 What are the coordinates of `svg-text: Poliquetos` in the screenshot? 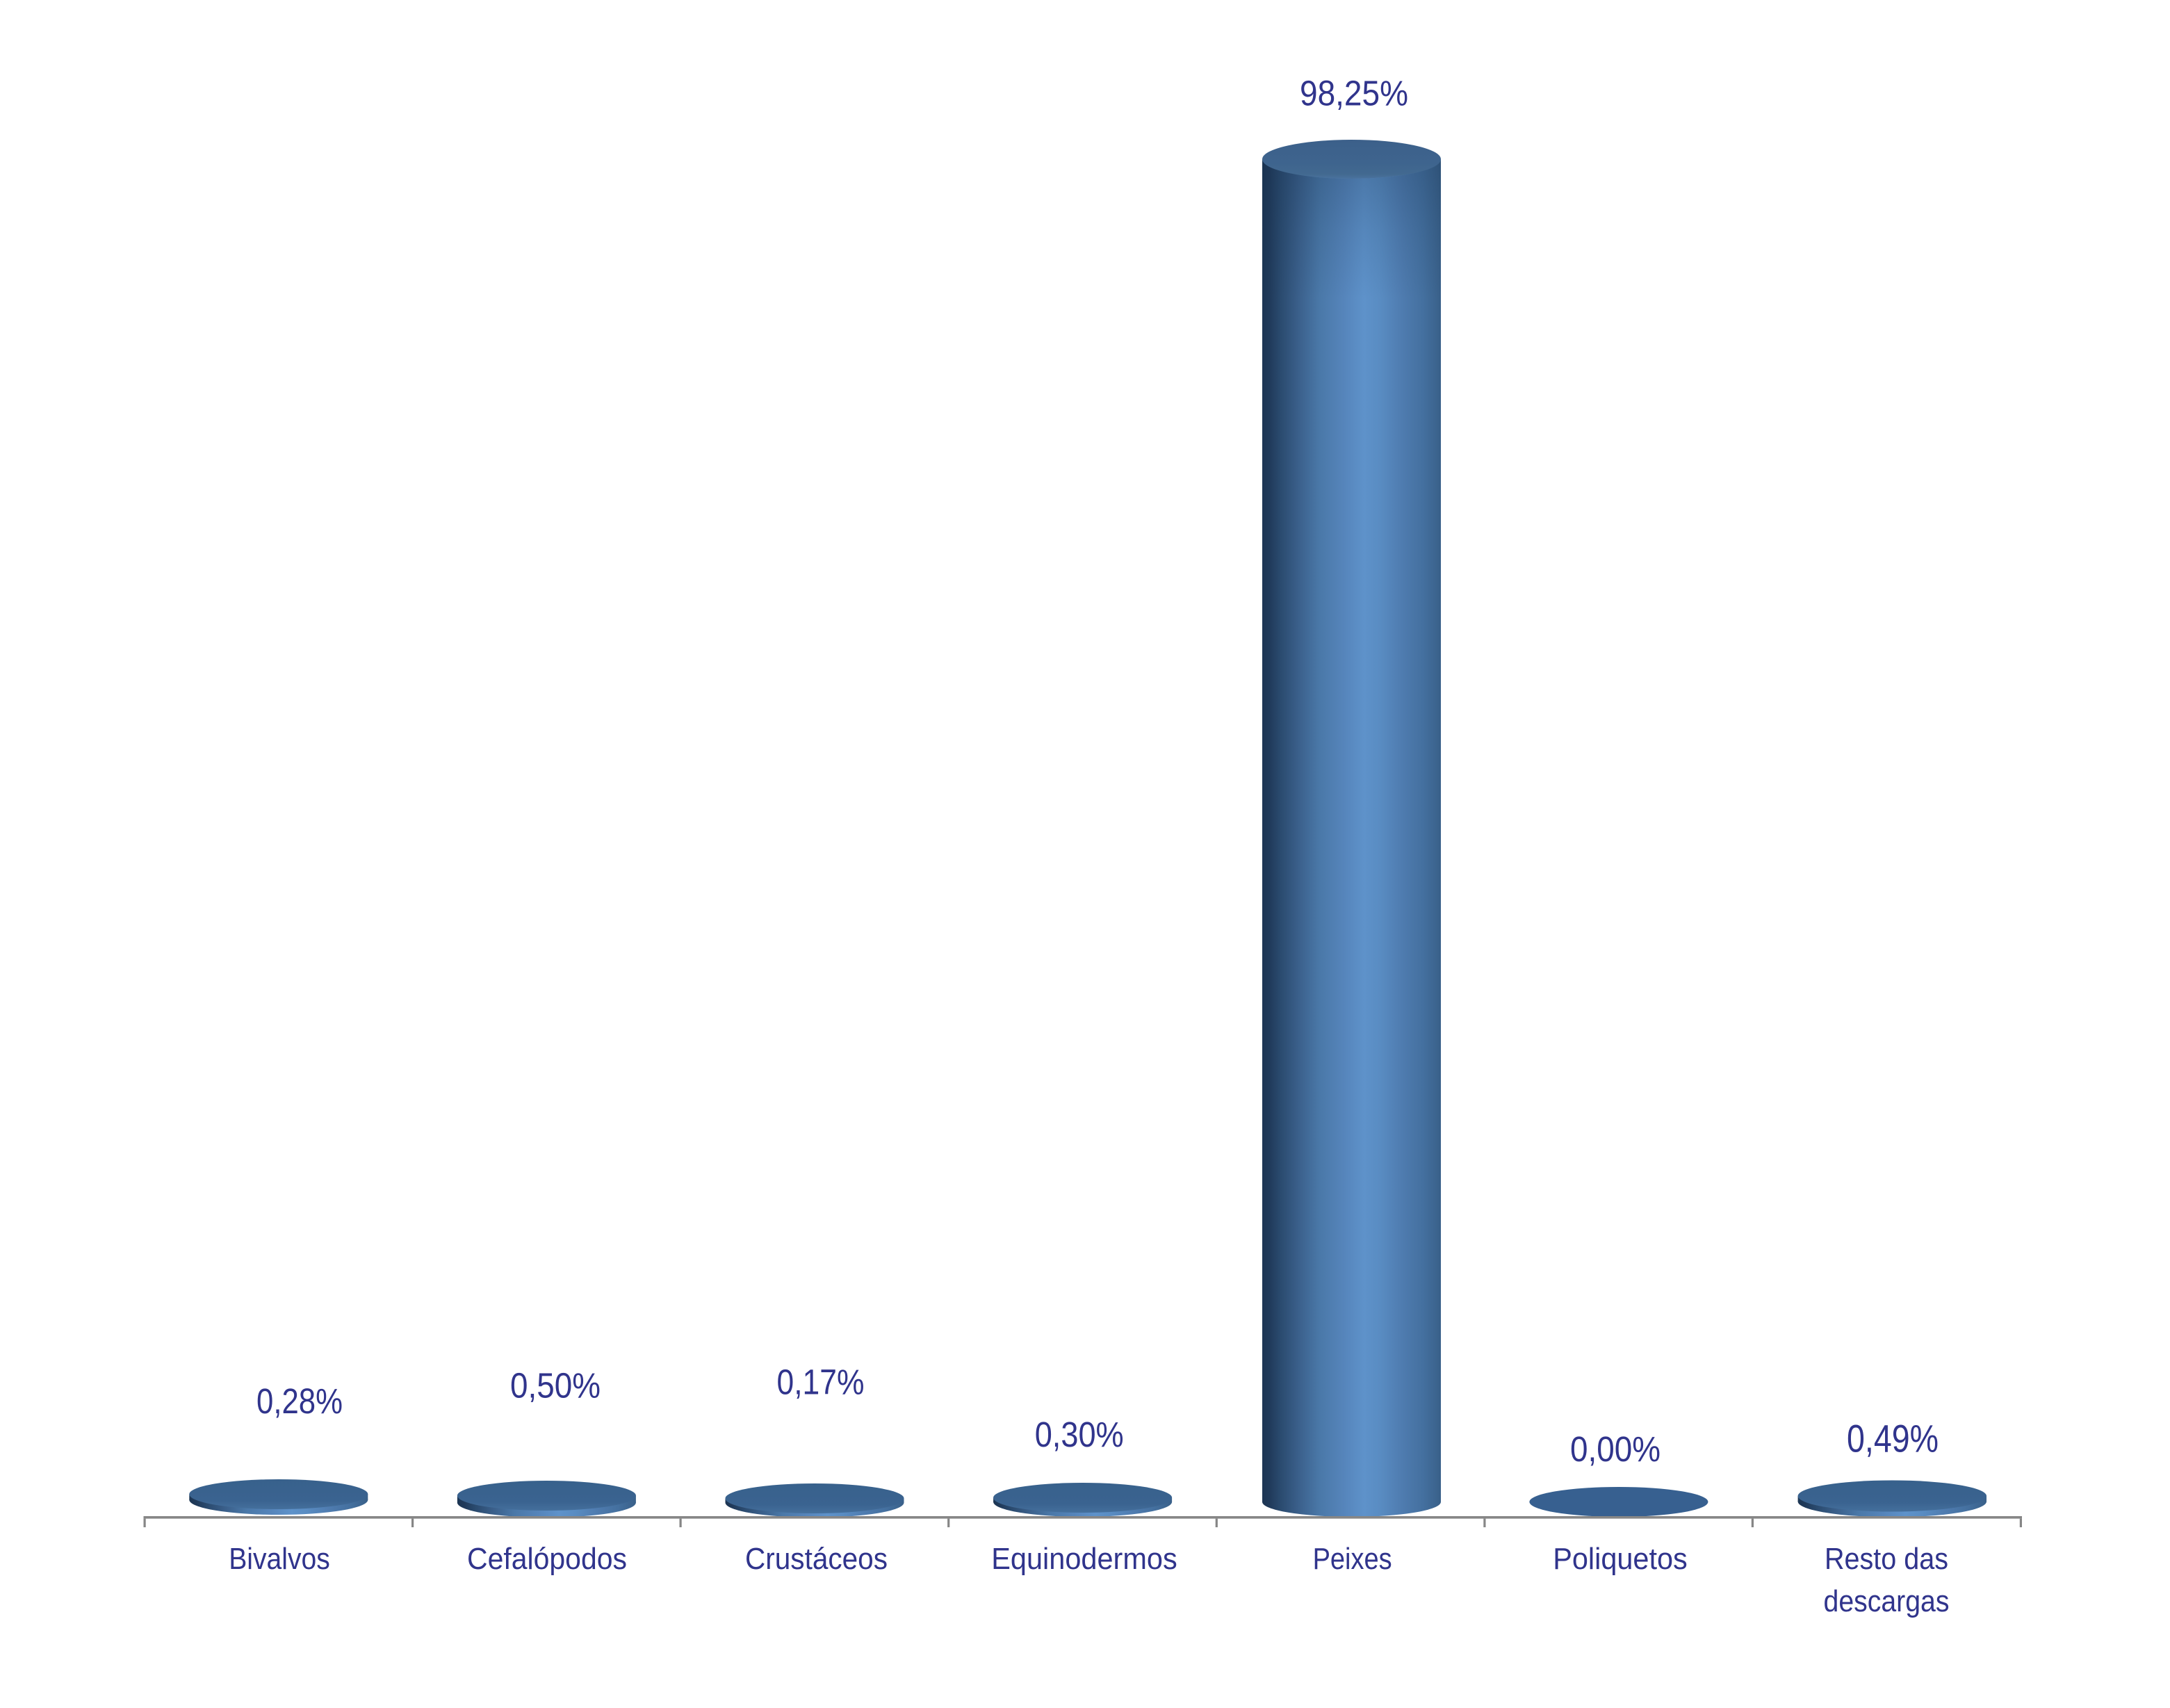 It's located at (1620, 1559).